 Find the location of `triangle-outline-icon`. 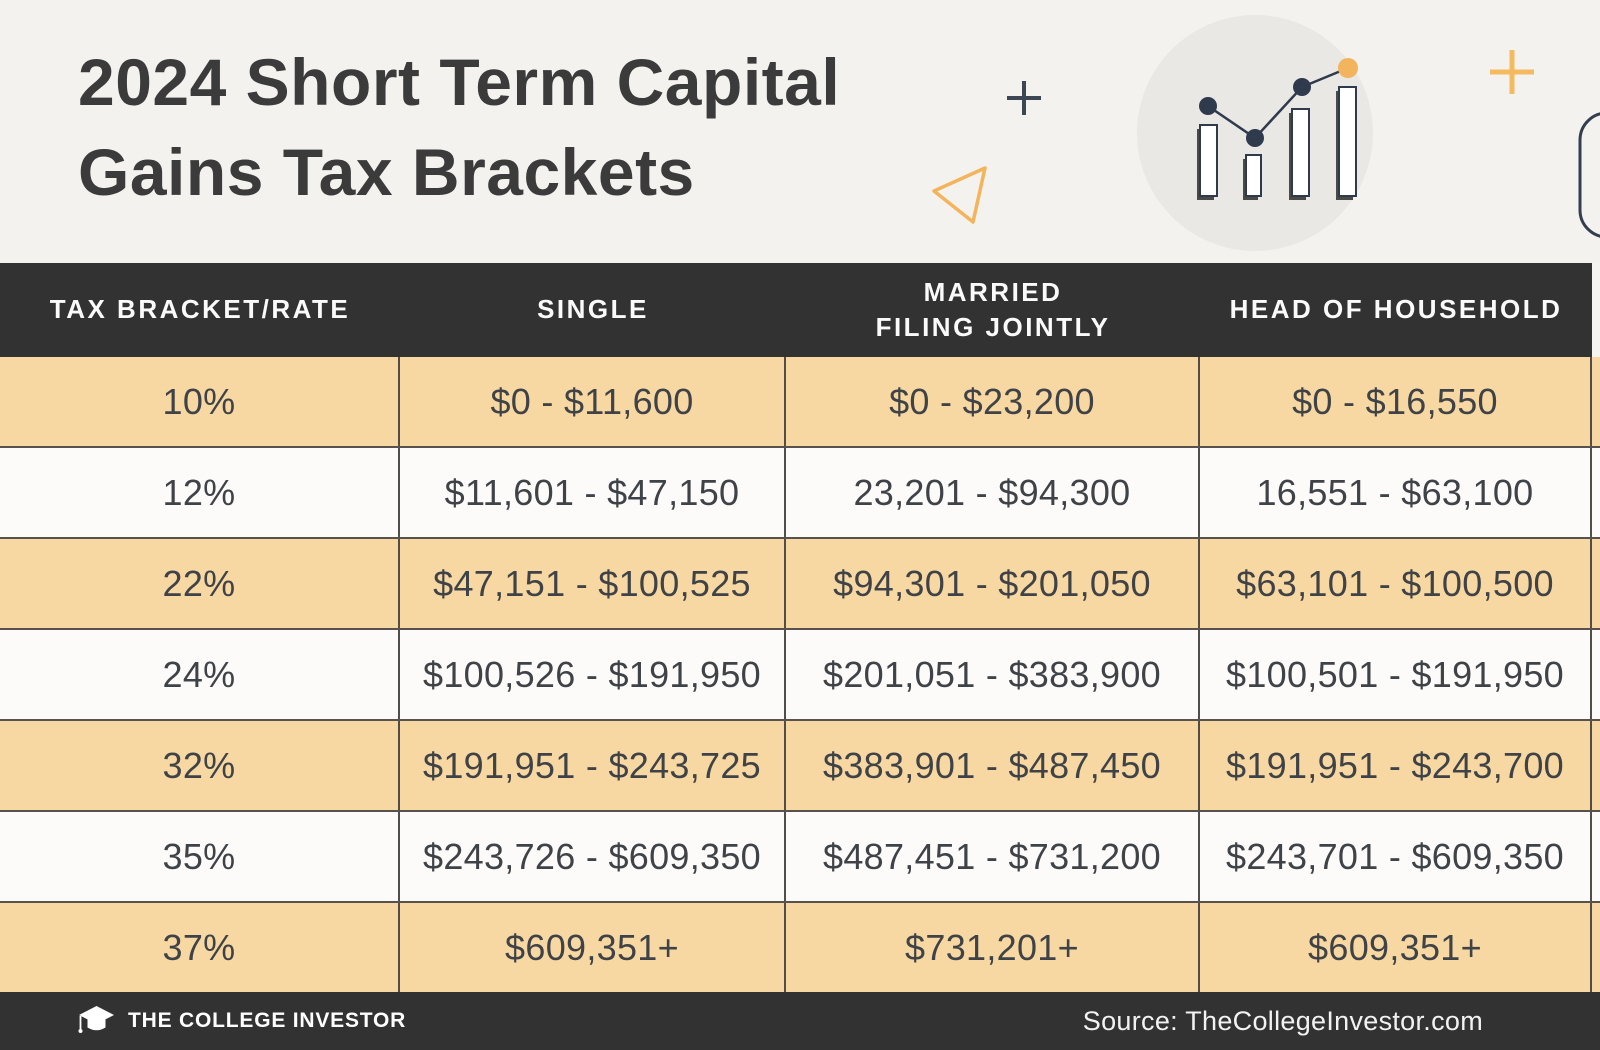

triangle-outline-icon is located at coordinates (959, 195).